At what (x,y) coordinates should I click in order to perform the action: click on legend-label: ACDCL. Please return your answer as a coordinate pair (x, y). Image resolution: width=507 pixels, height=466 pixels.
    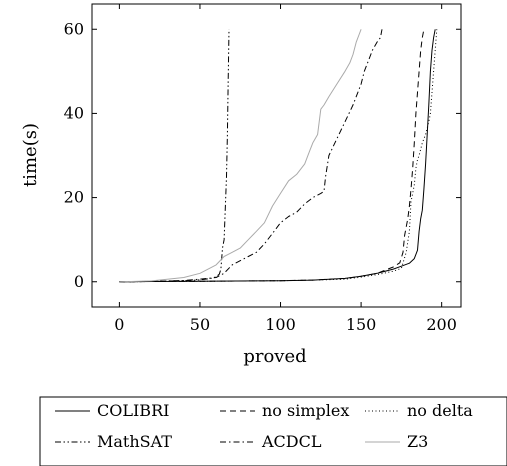
    Looking at the image, I should click on (291, 441).